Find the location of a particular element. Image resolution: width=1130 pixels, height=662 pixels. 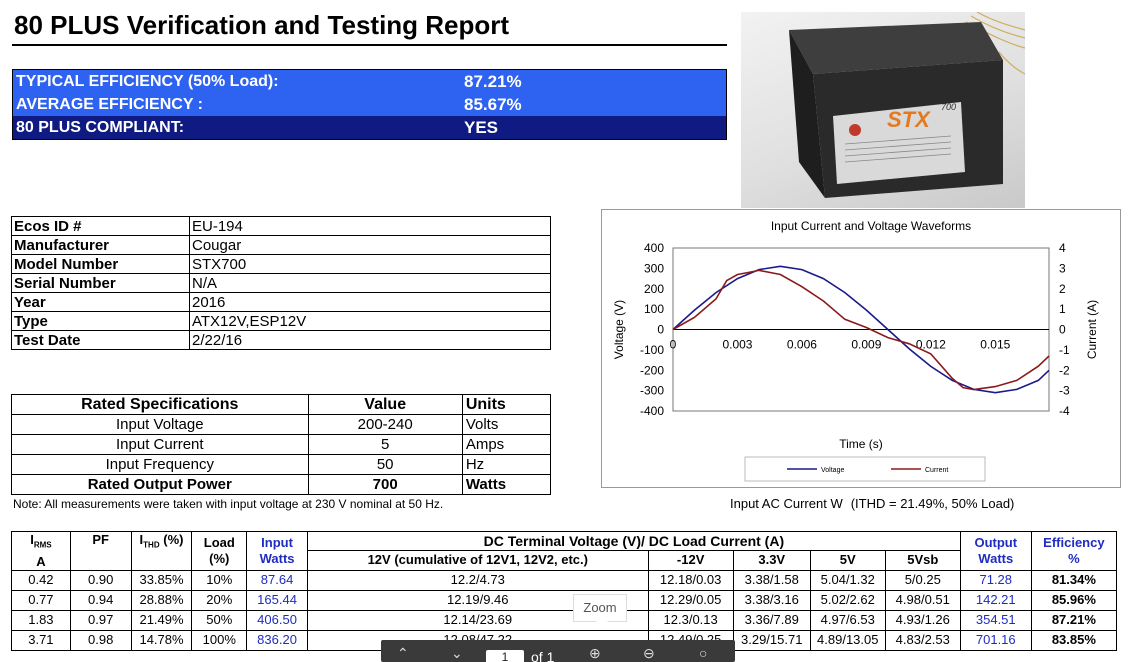

results-cell-irms: 0.77 is located at coordinates (41, 600).